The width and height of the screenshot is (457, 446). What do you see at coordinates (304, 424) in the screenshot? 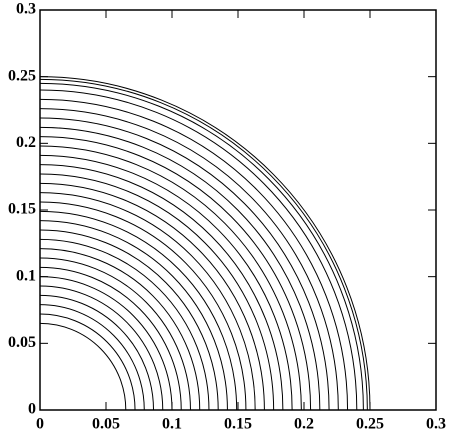
I see `x-tick-label: 0.2` at bounding box center [304, 424].